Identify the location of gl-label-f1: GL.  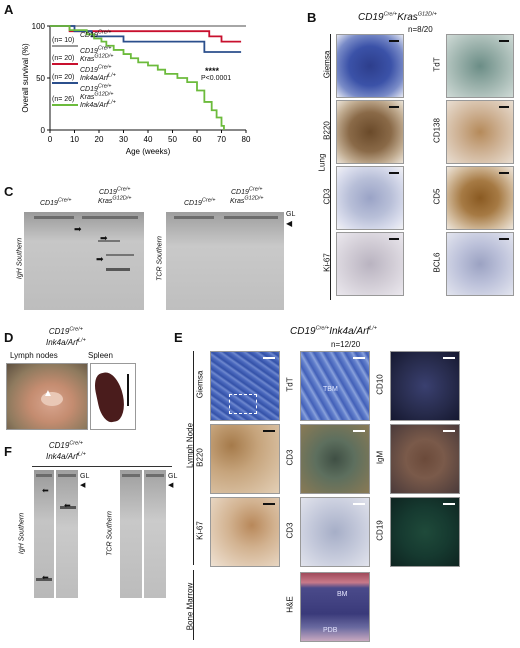
(85, 476).